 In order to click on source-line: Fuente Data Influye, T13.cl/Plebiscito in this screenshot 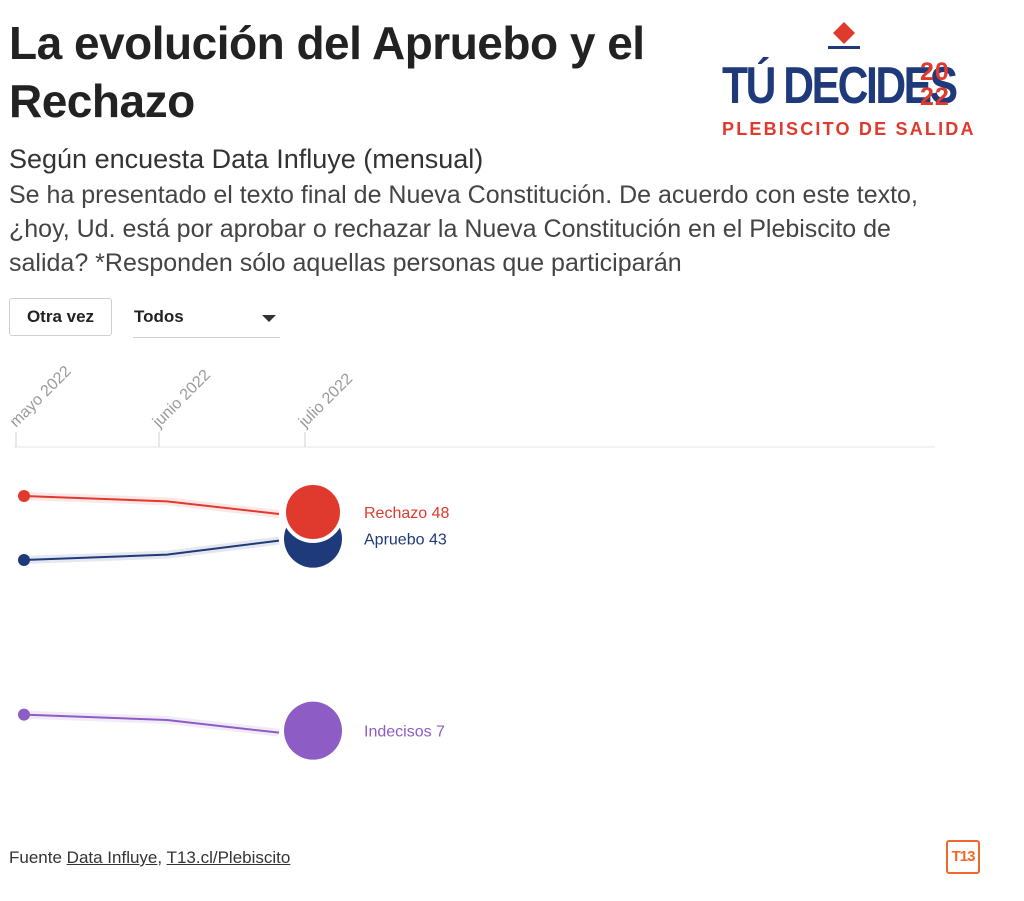, I will do `click(149, 858)`.